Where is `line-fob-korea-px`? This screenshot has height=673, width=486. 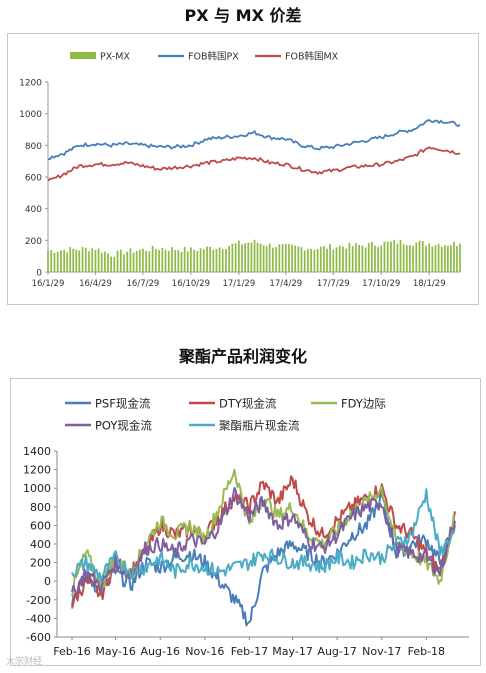
line-fob-korea-px is located at coordinates (254, 140).